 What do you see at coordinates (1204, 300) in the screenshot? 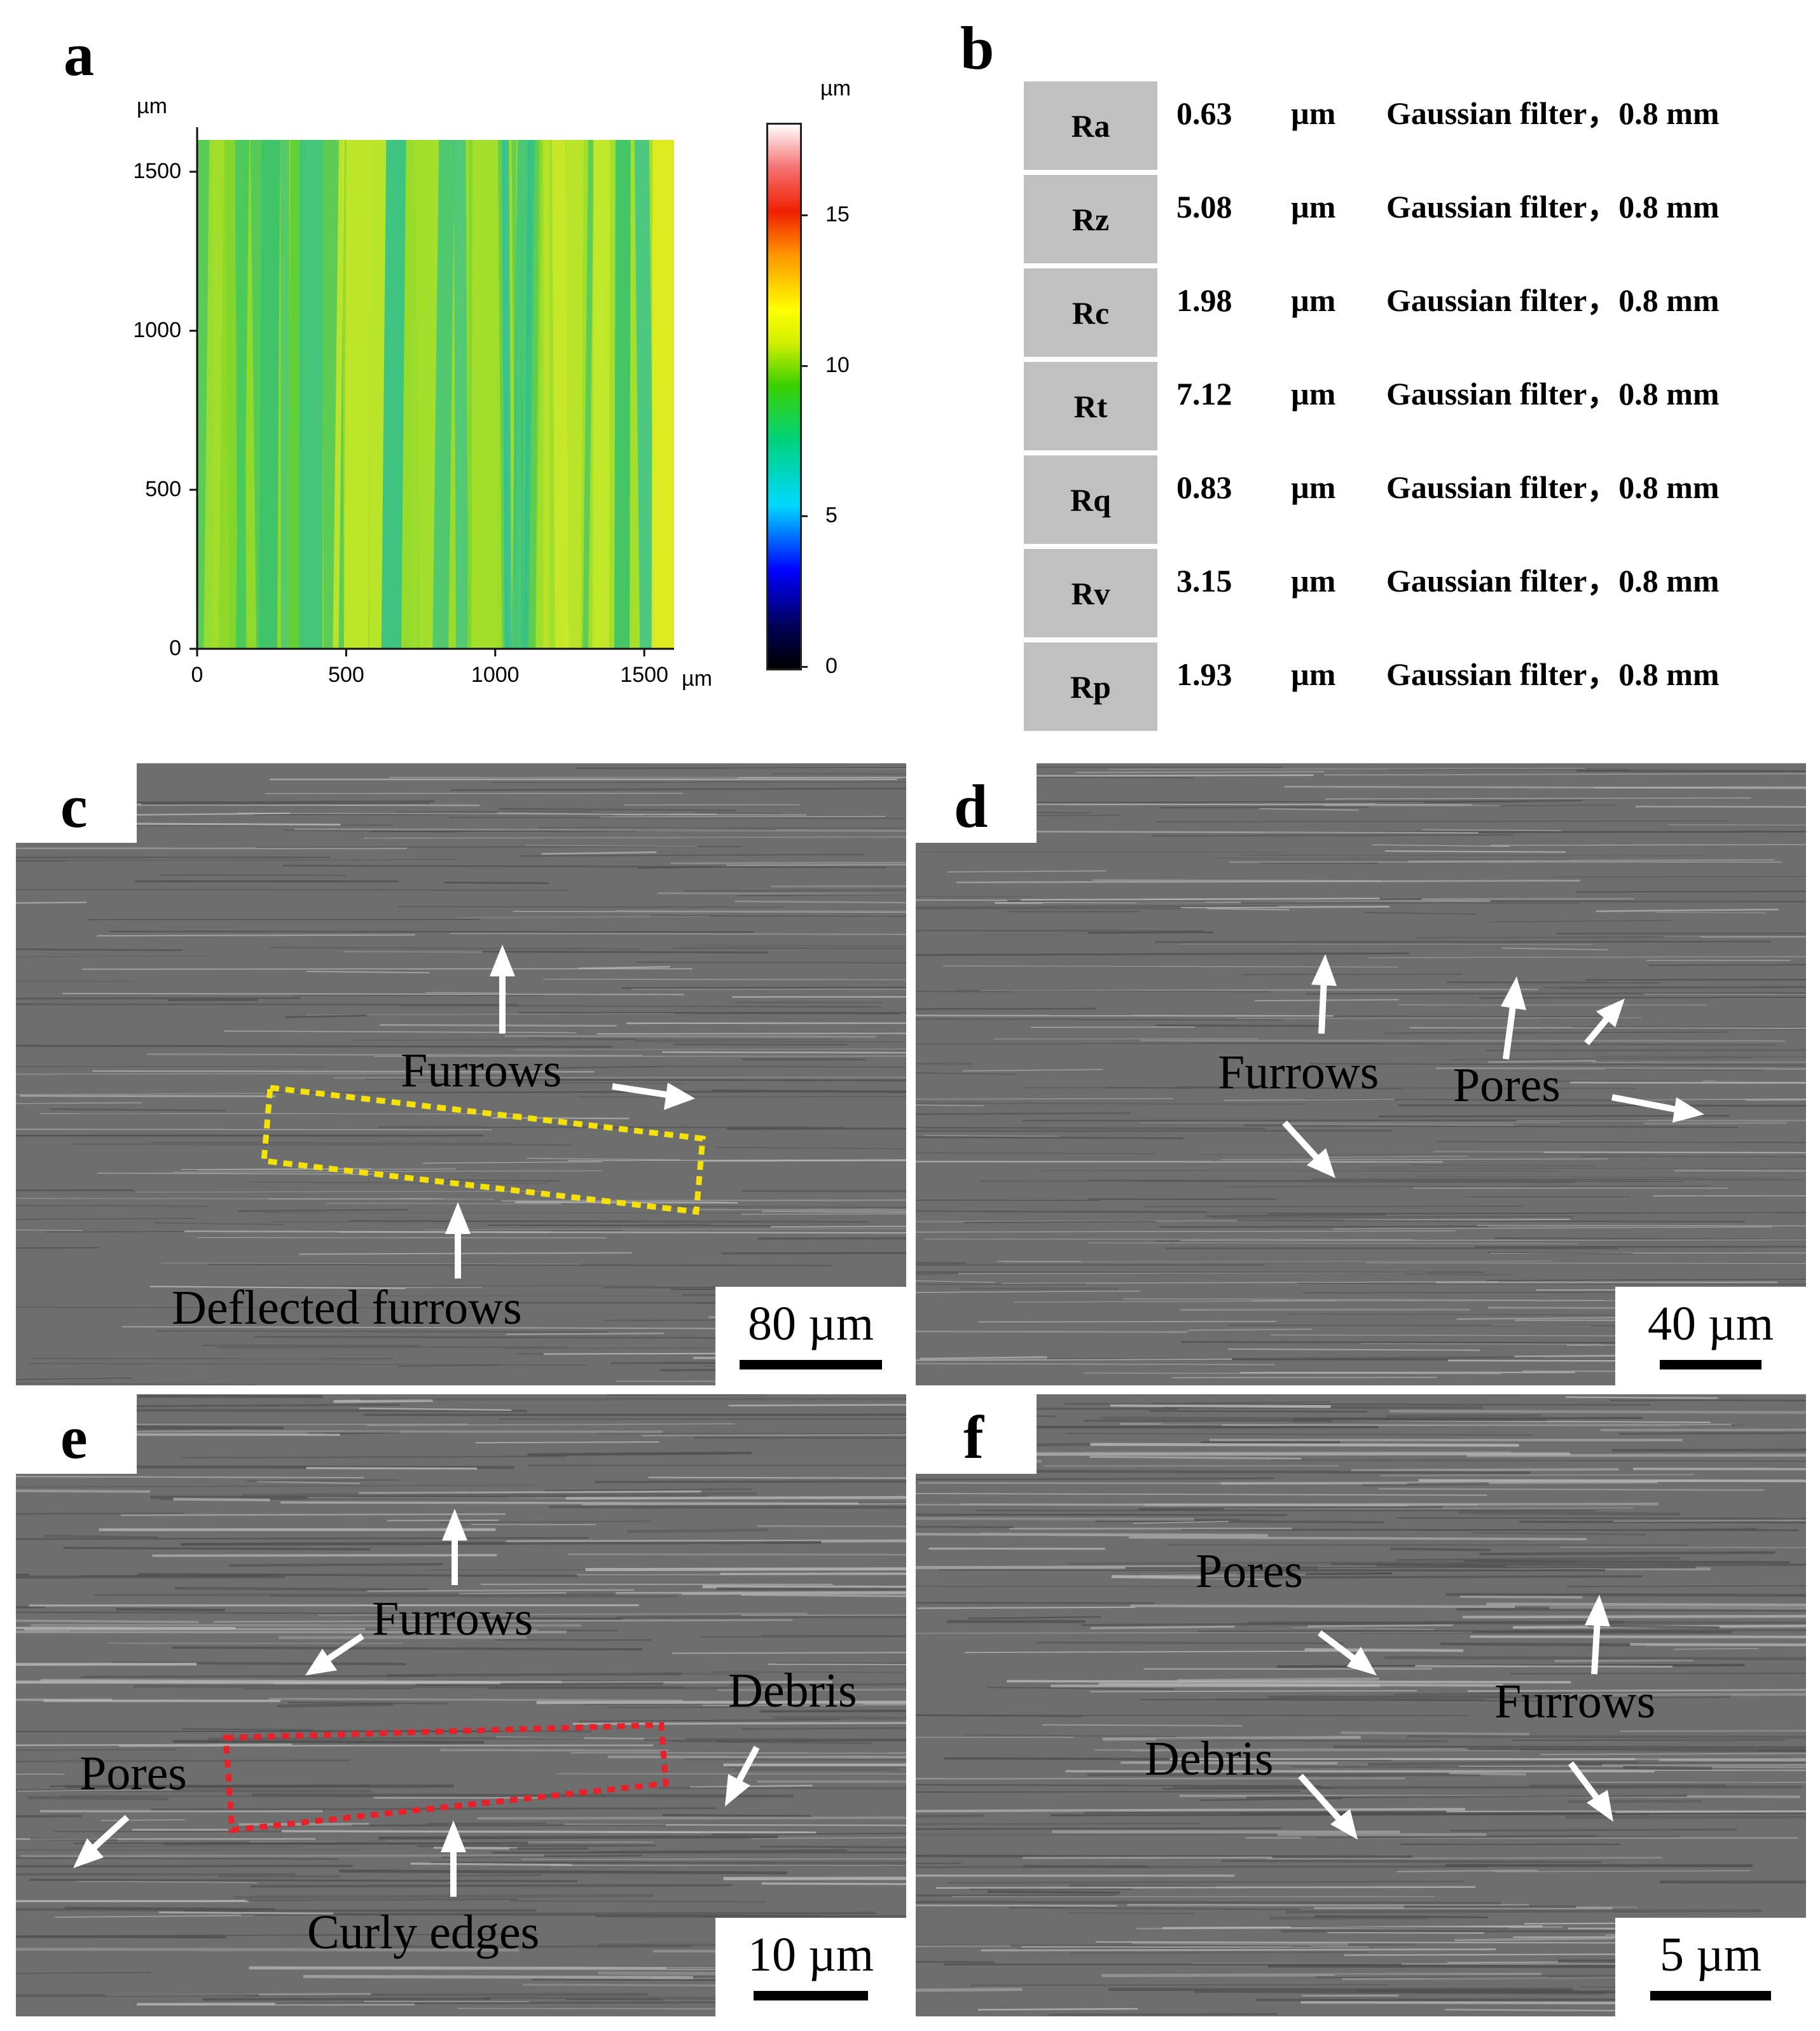
I see `value-cell: 1.98` at bounding box center [1204, 300].